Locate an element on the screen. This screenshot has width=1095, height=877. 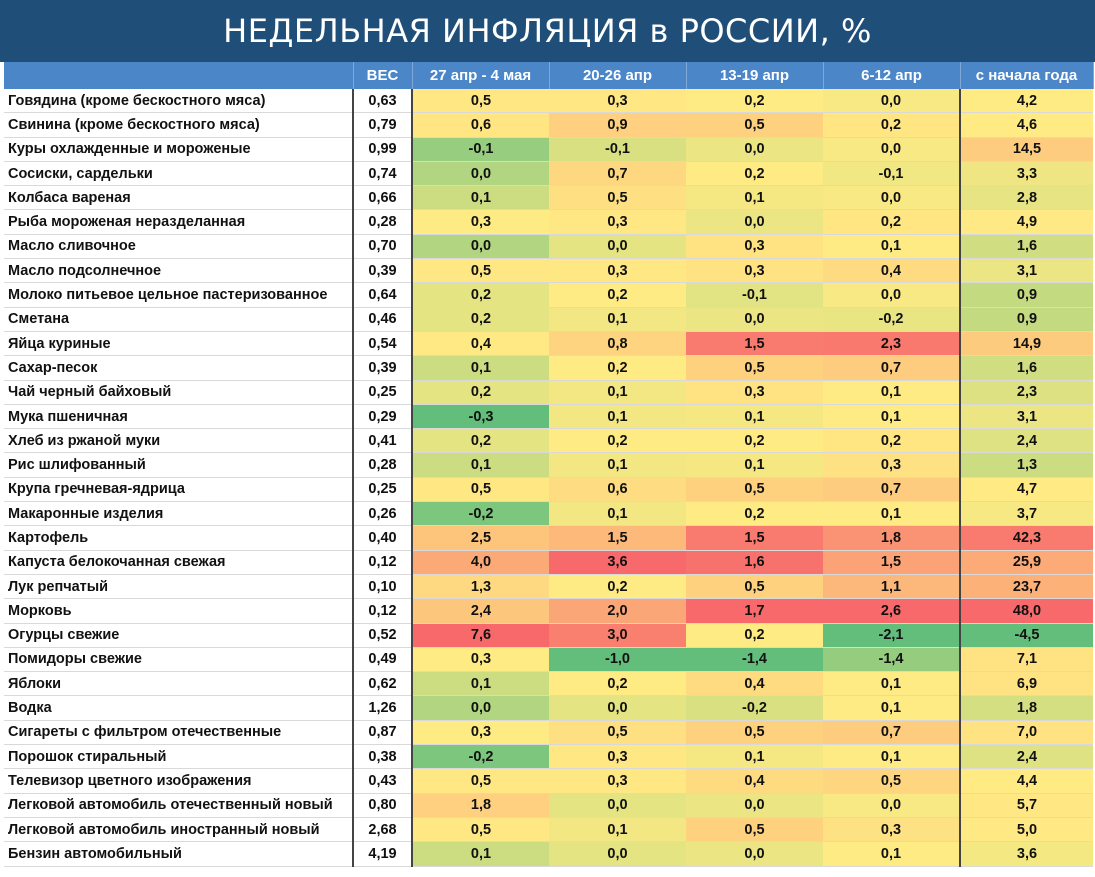
value-cell-week-4: 1,8 is located at coordinates (892, 538).